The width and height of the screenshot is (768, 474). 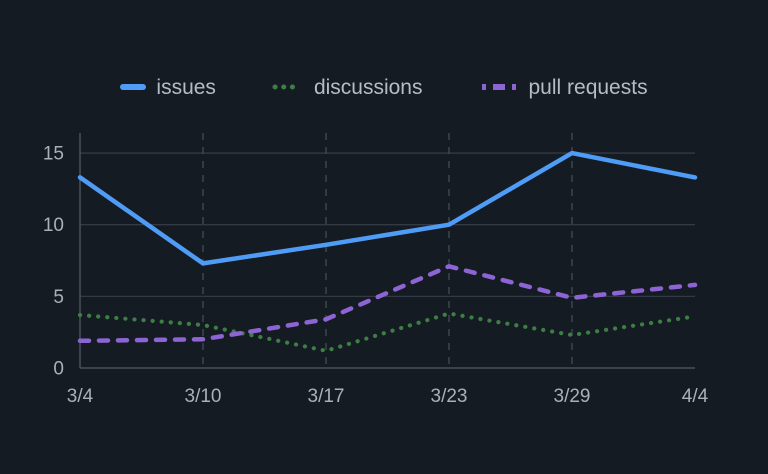 I want to click on x-axis-tick-label: 3/17, so click(x=326, y=396).